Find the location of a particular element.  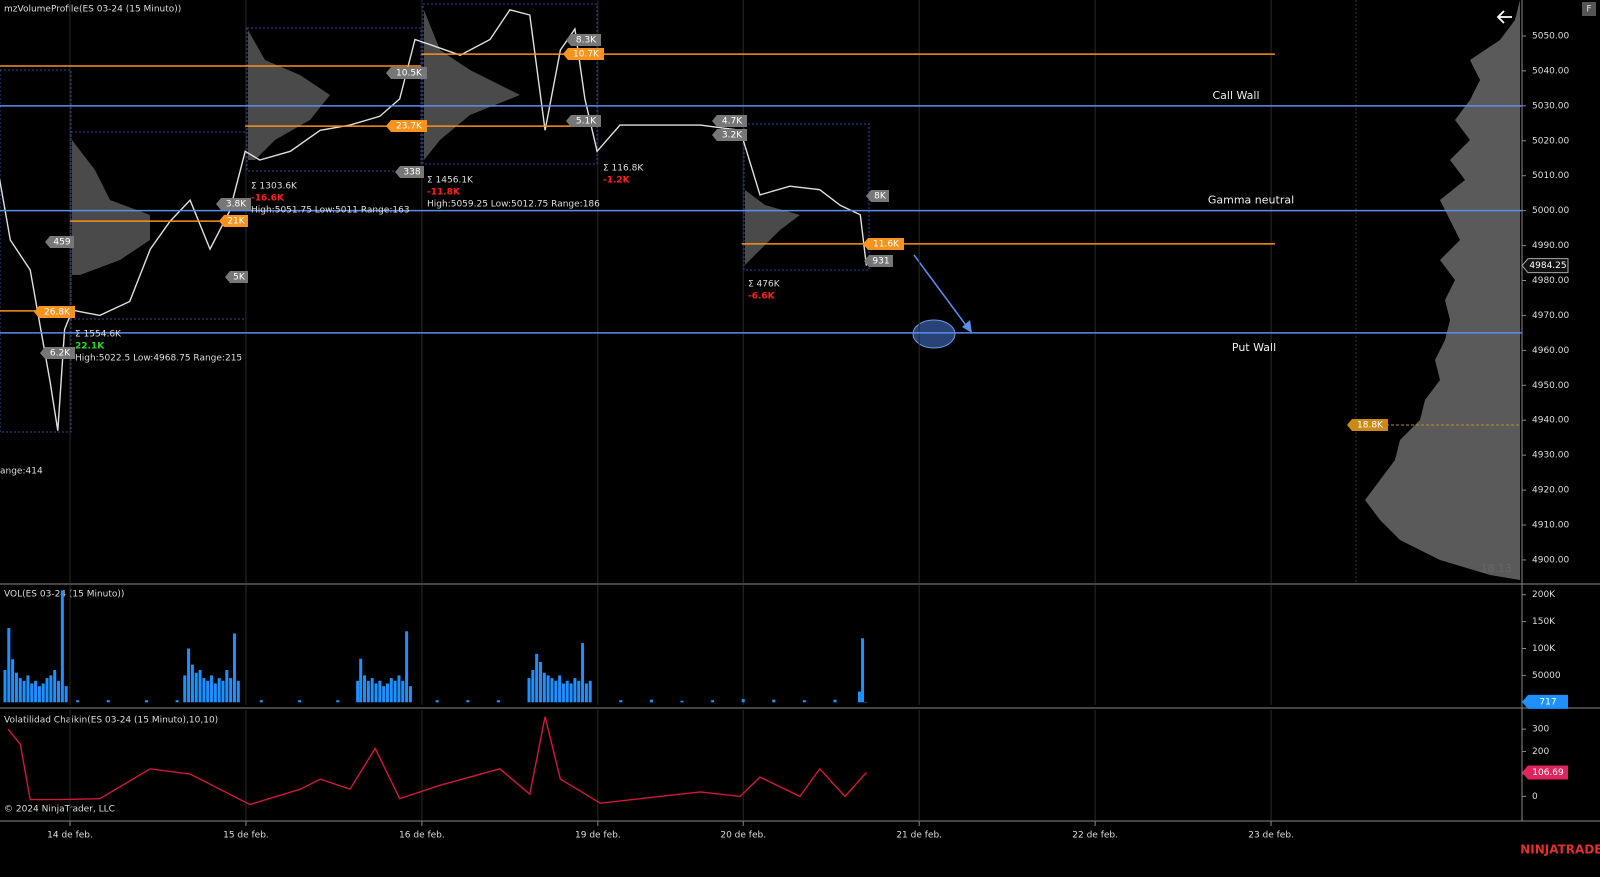

level-label: Gamma neutral is located at coordinates (1251, 200).